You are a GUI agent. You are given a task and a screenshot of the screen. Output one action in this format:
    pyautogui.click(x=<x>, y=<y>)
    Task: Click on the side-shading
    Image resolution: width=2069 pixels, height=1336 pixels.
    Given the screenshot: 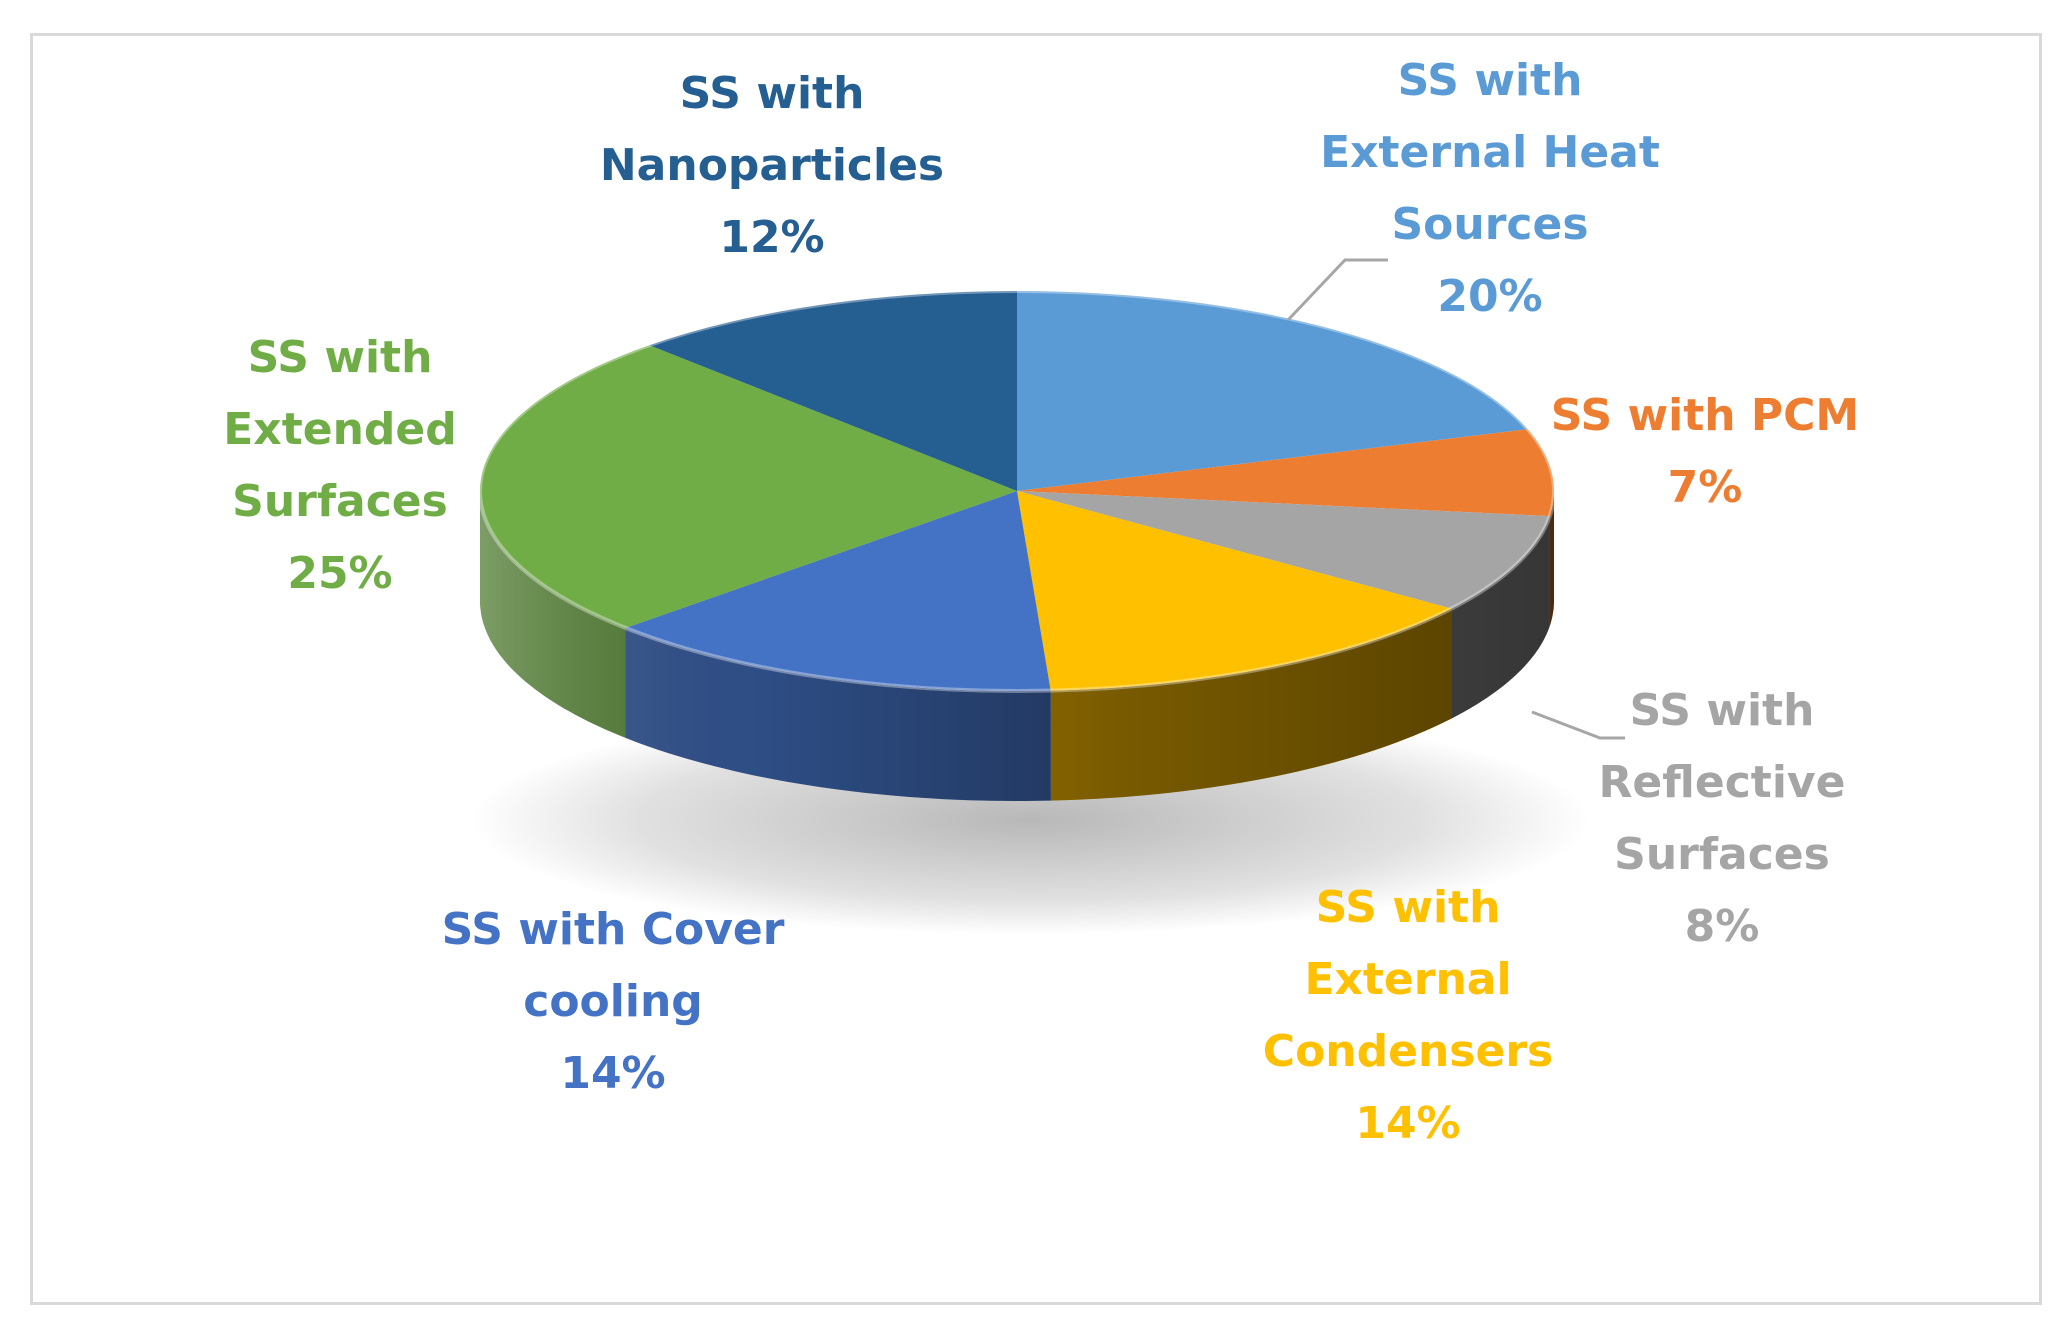 What is the action you would take?
    pyautogui.click(x=1017, y=646)
    